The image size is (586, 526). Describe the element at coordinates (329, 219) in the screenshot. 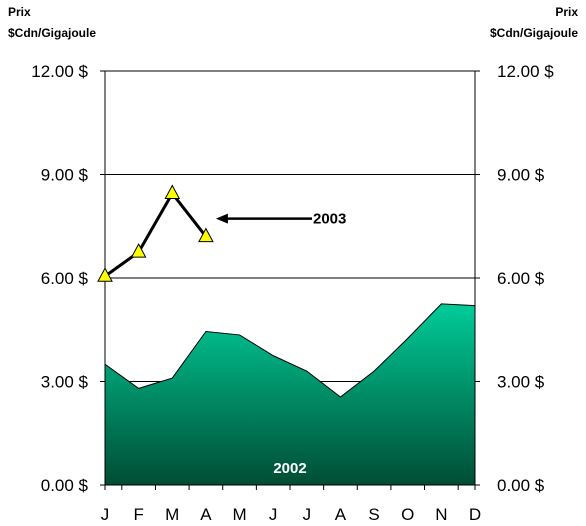

I see `series-2003-label: 2003` at that location.